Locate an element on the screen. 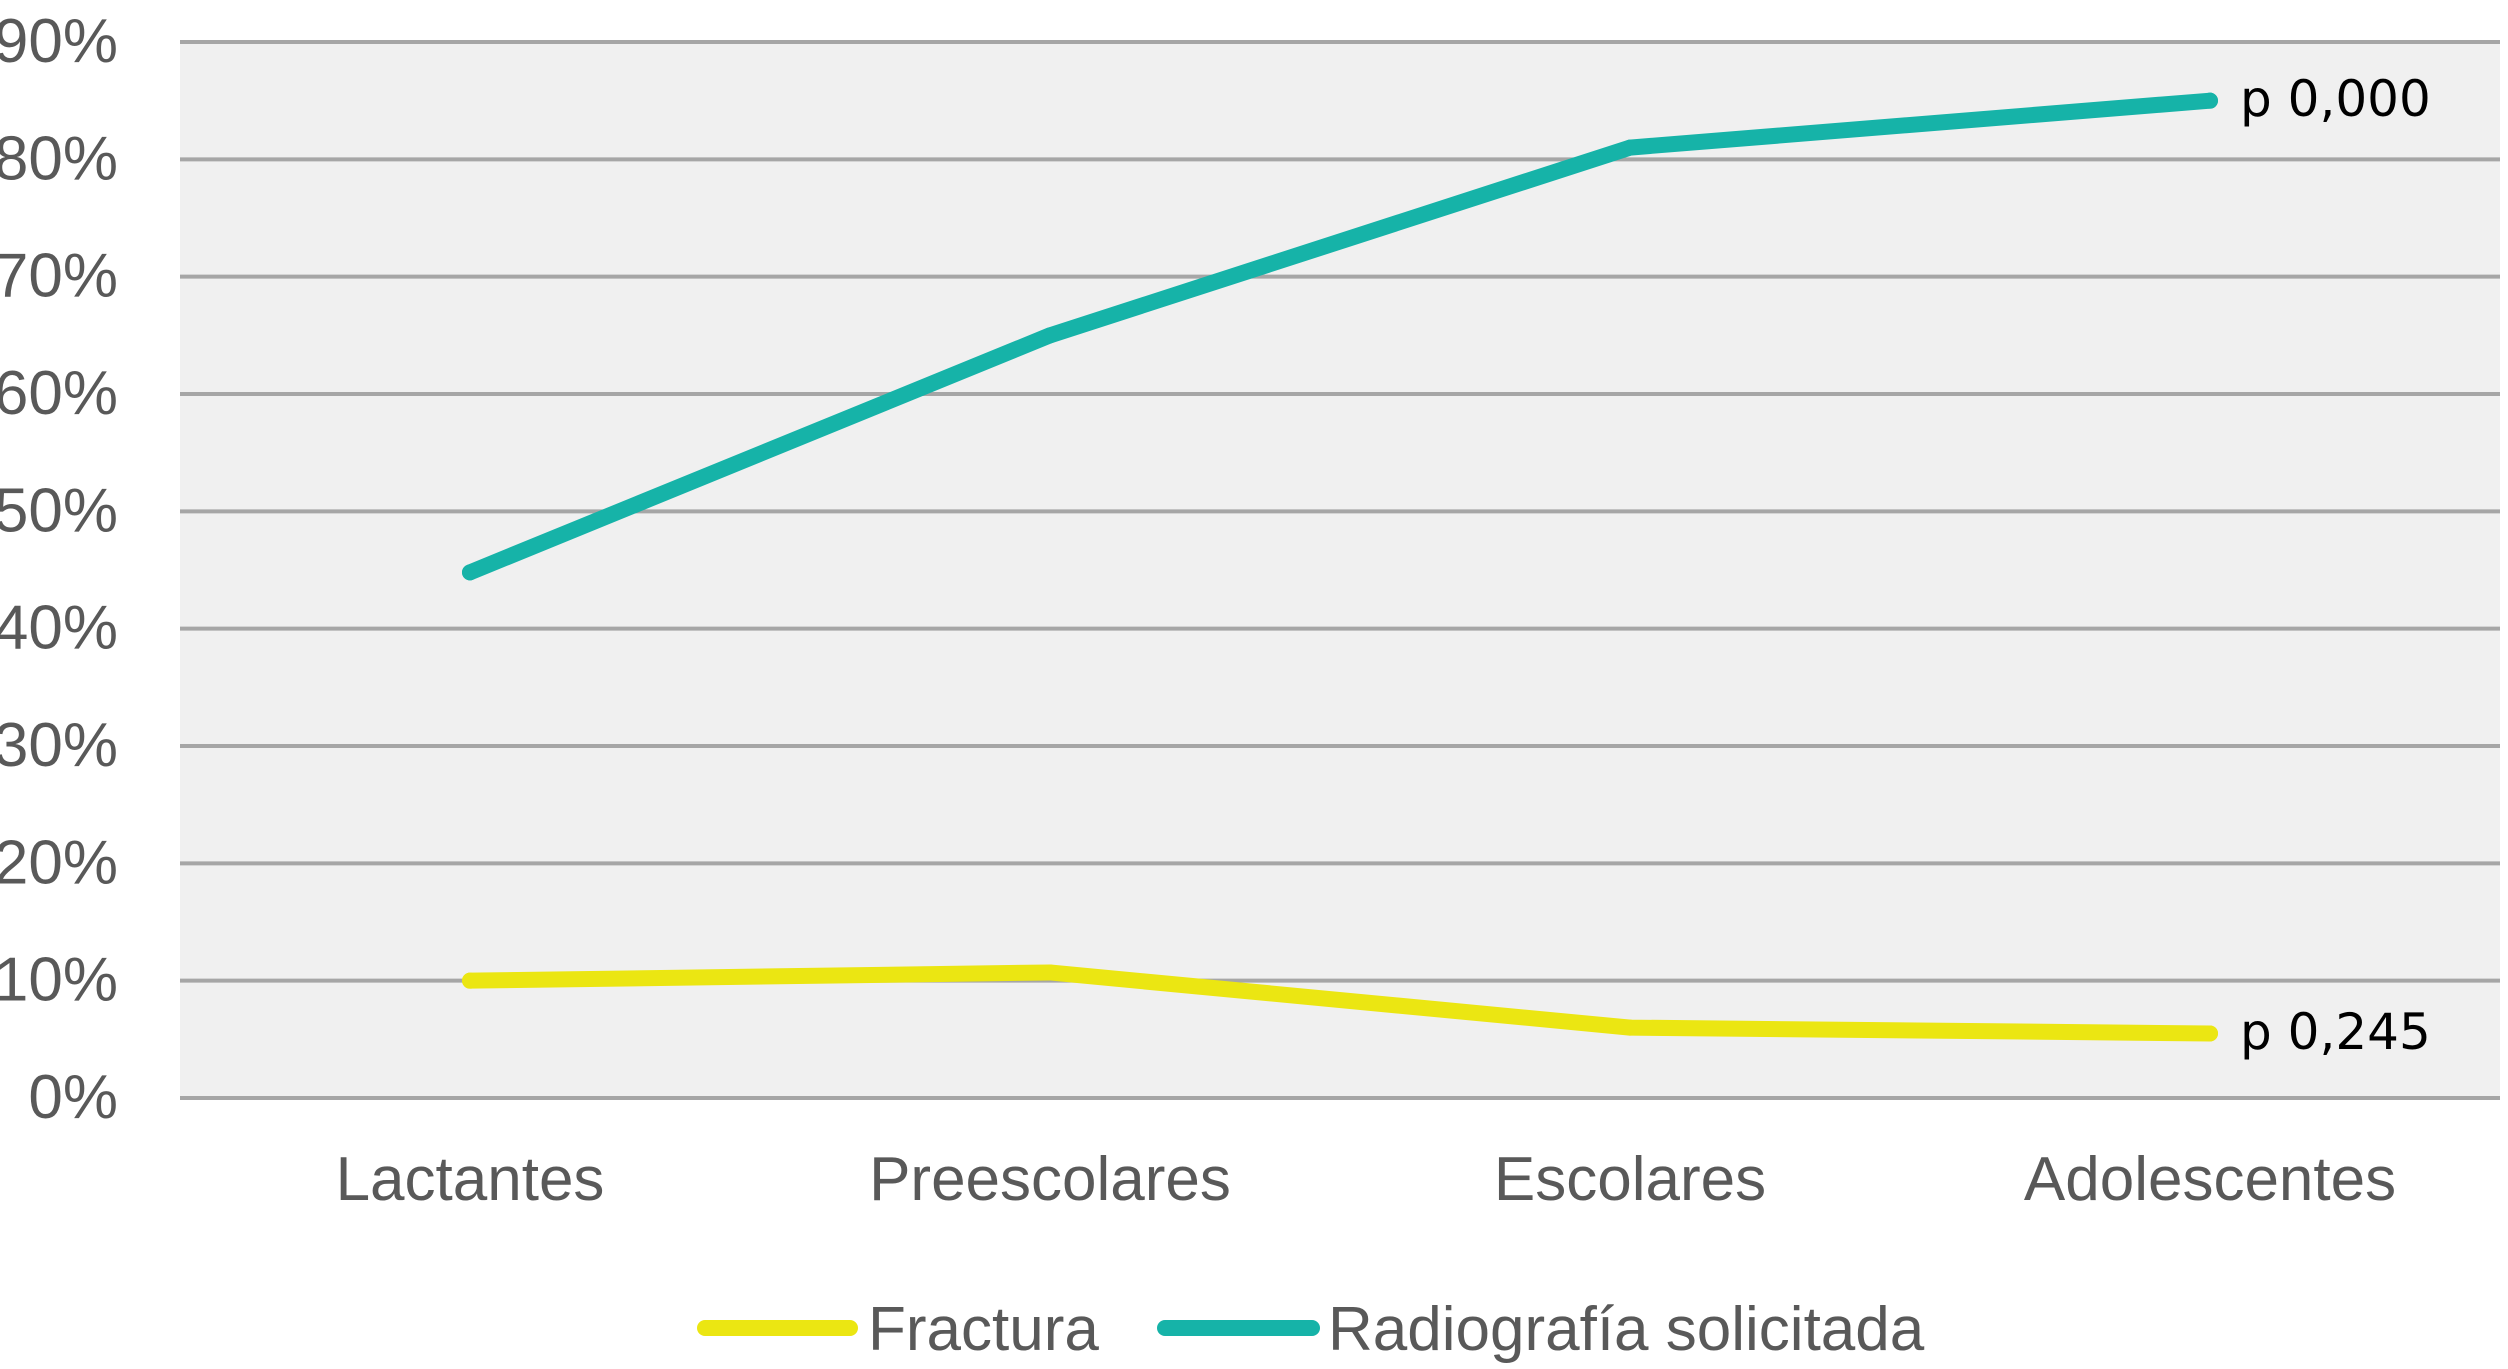  legend-label: Fractura is located at coordinates (983, 1329).